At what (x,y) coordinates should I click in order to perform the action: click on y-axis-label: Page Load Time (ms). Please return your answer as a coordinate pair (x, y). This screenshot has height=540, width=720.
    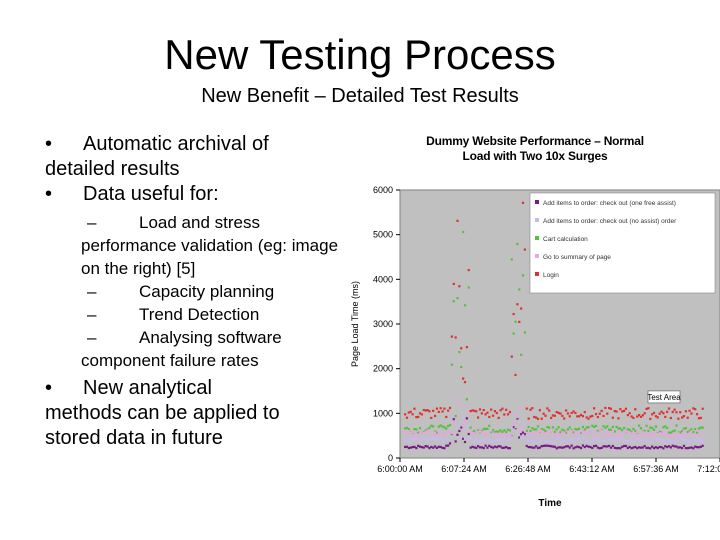
    Looking at the image, I should click on (355, 324).